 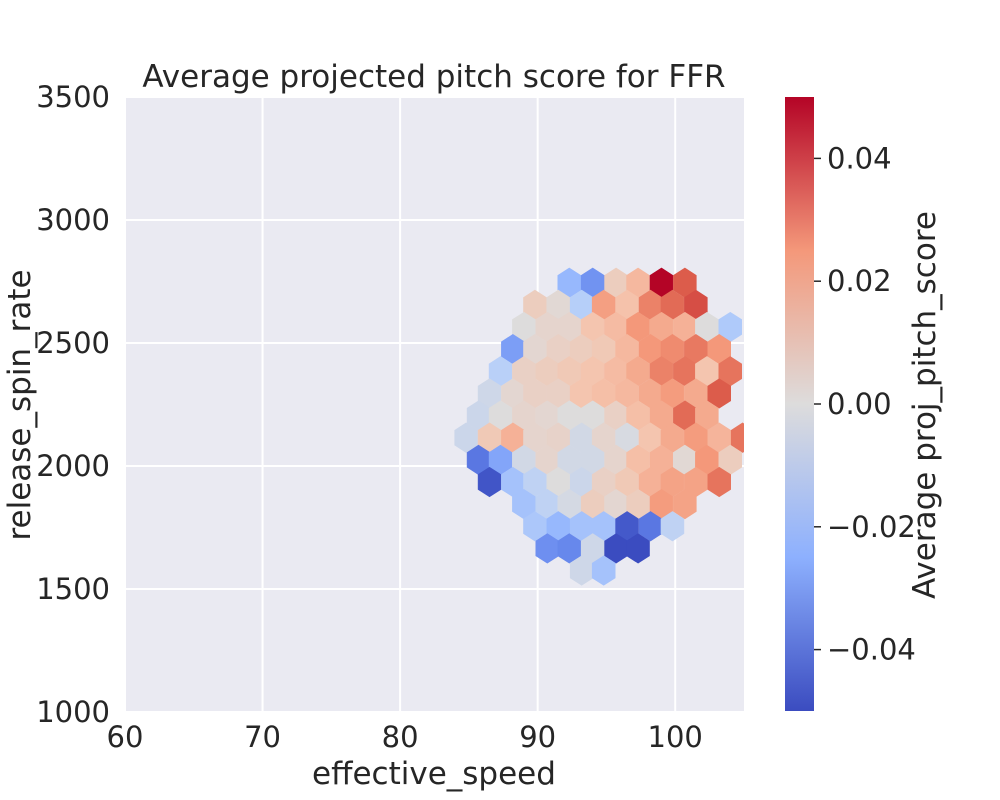 I want to click on colorbar, so click(x=799, y=404).